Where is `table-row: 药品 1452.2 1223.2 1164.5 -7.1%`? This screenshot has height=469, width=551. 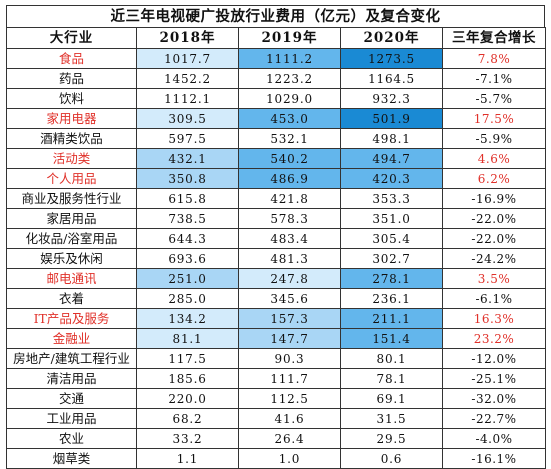
table-row: 药品 1452.2 1223.2 1164.5 -7.1% is located at coordinates (276, 78).